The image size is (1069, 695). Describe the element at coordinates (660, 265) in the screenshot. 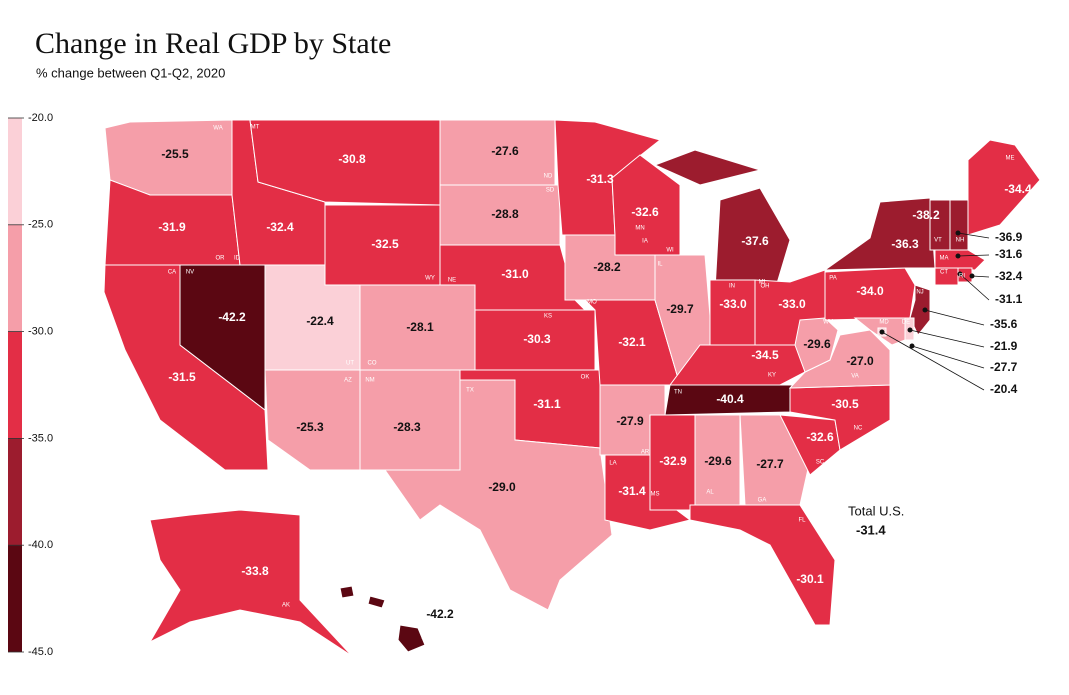

I see `state-abbr: IL` at that location.